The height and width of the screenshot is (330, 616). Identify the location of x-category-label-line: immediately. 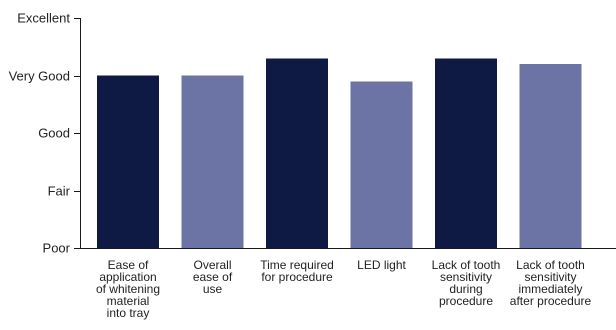
(550, 289).